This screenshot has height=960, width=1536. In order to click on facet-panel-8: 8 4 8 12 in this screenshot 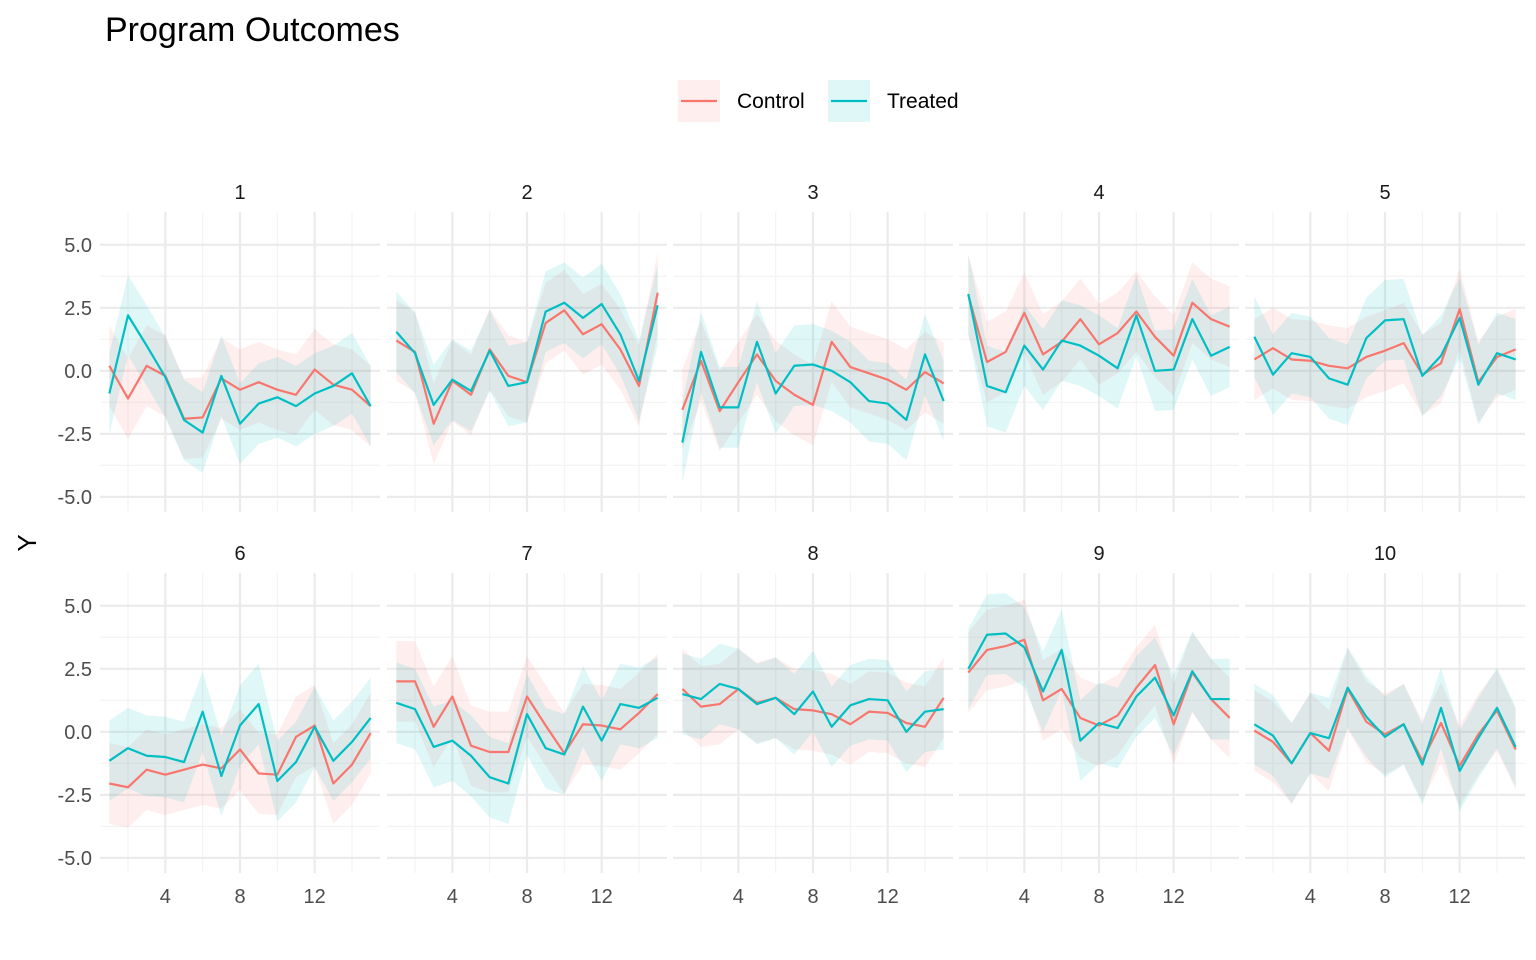, I will do `click(813, 725)`.